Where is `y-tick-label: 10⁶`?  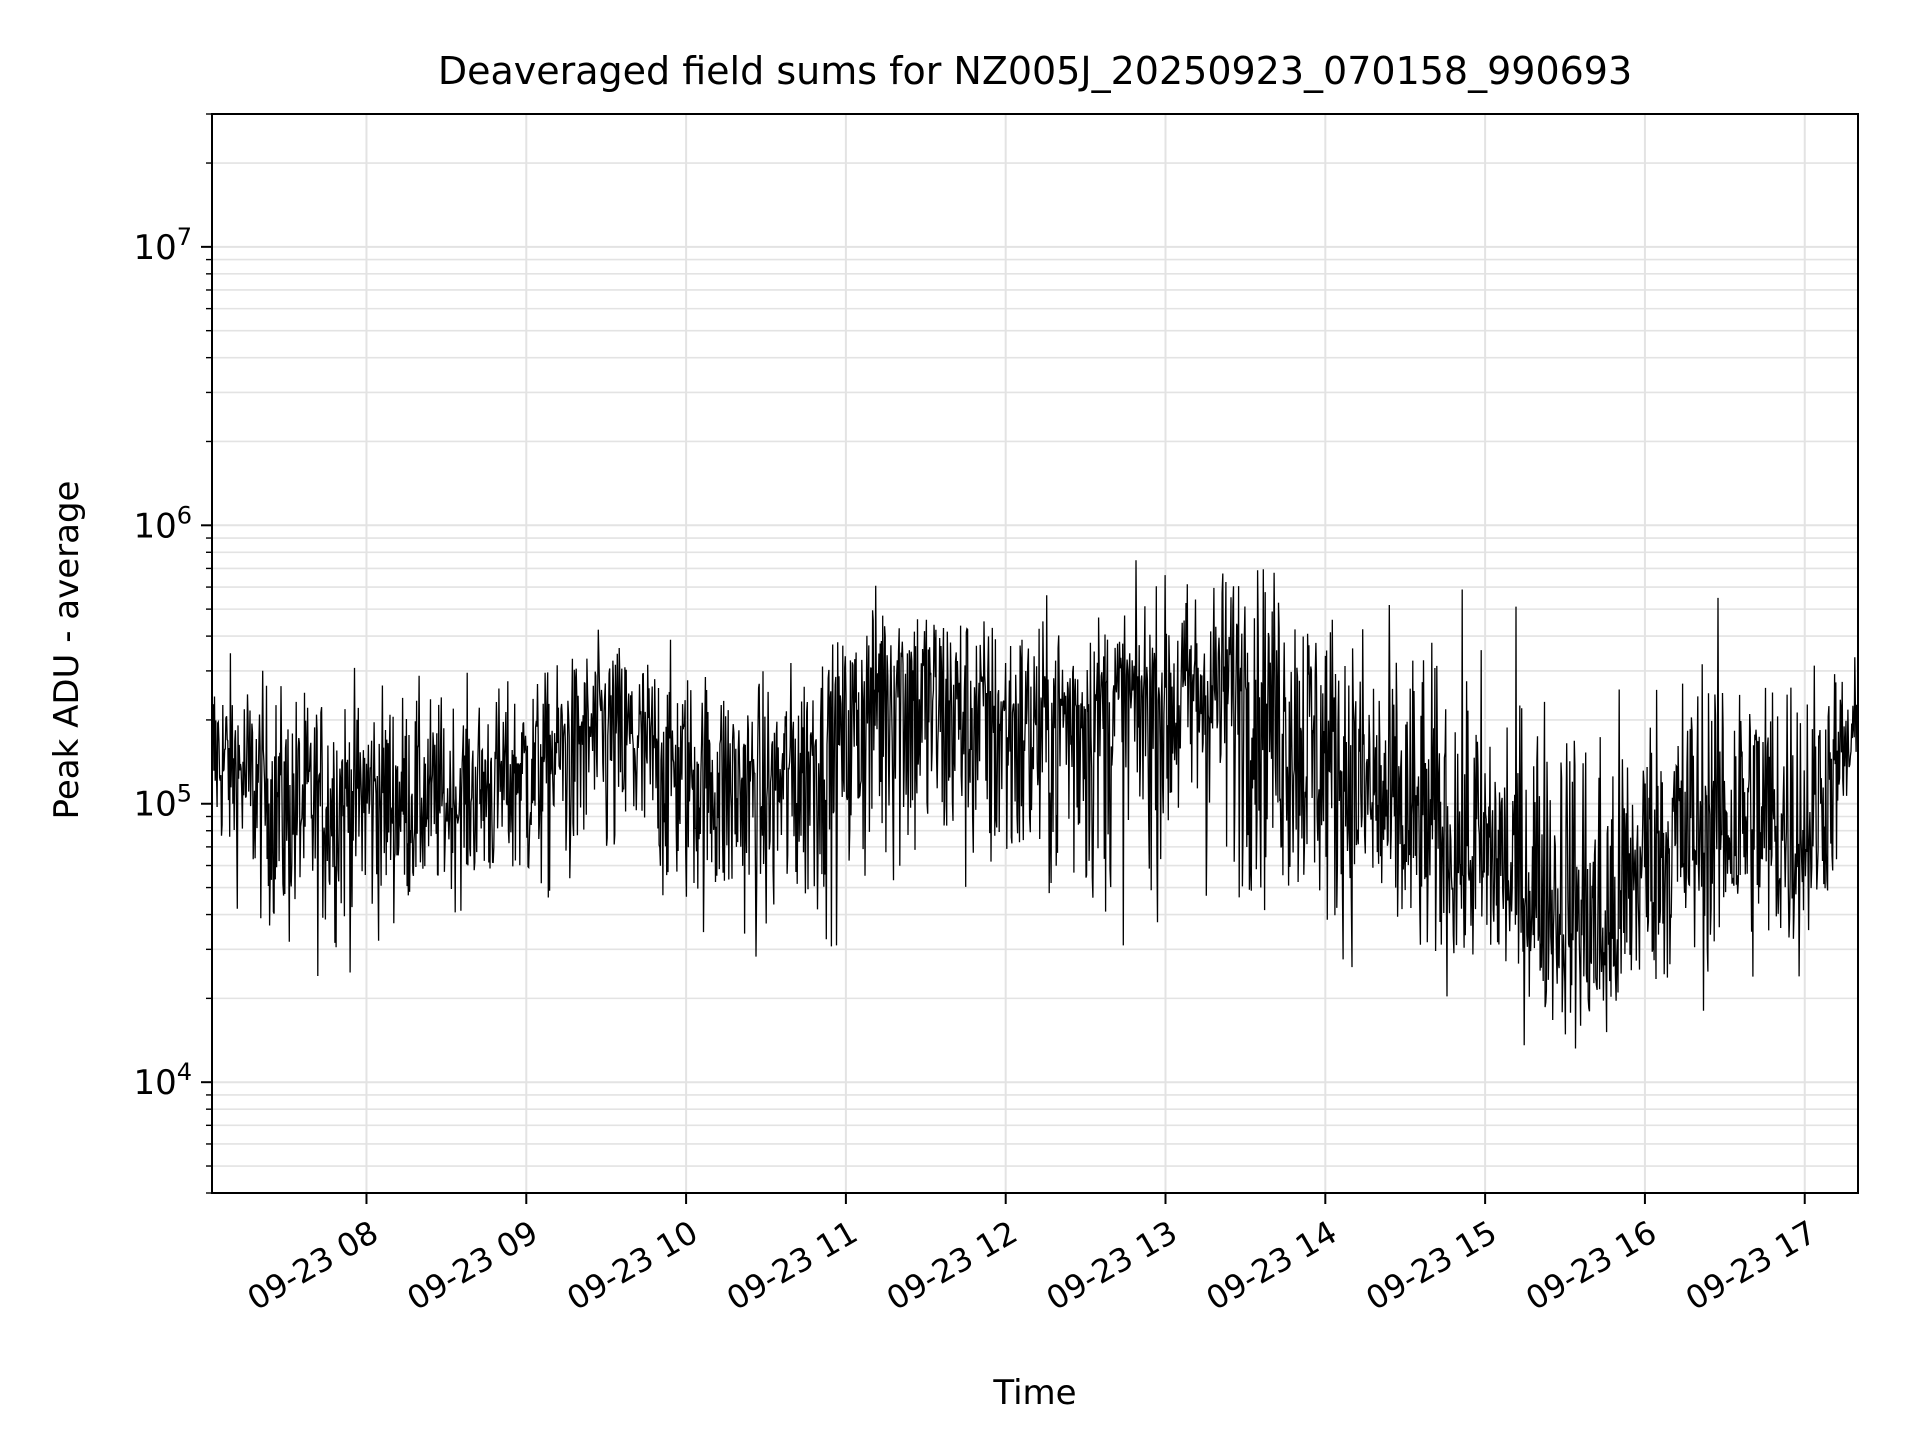
y-tick-label: 10⁶ is located at coordinates (162, 523).